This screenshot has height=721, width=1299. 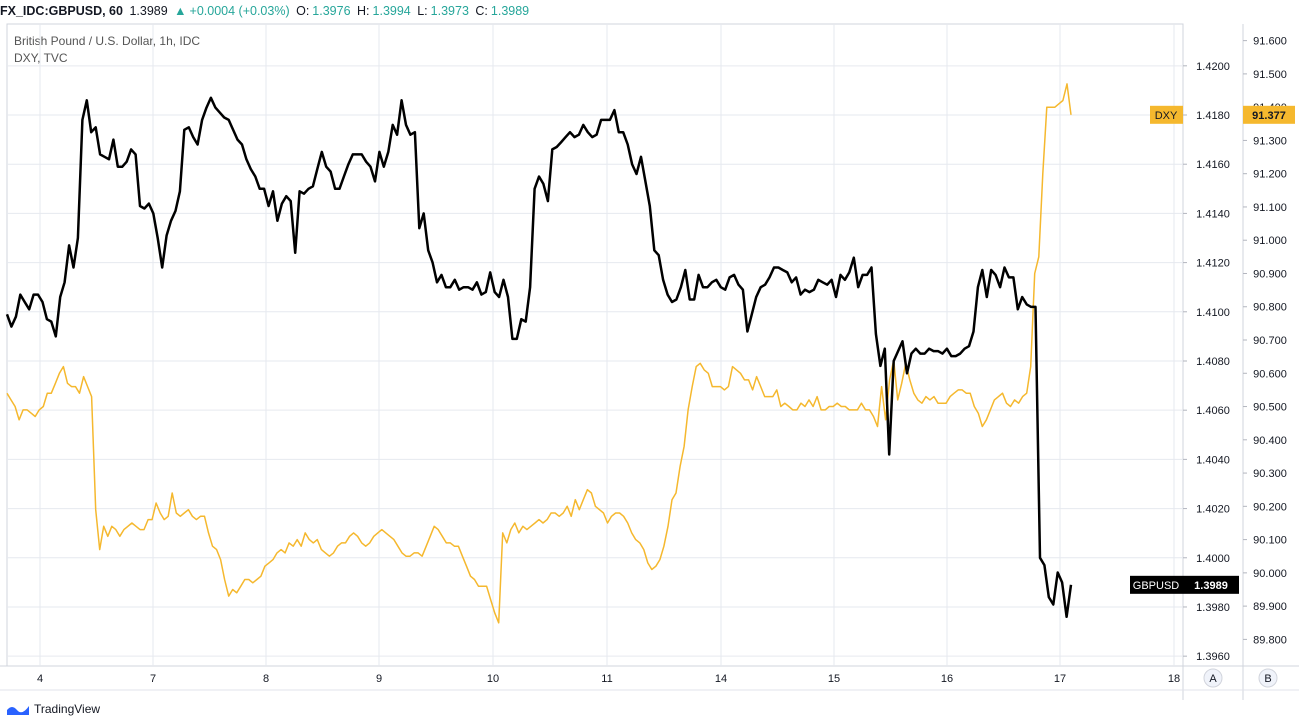 I want to click on high-value: 1.3994, so click(x=391, y=11).